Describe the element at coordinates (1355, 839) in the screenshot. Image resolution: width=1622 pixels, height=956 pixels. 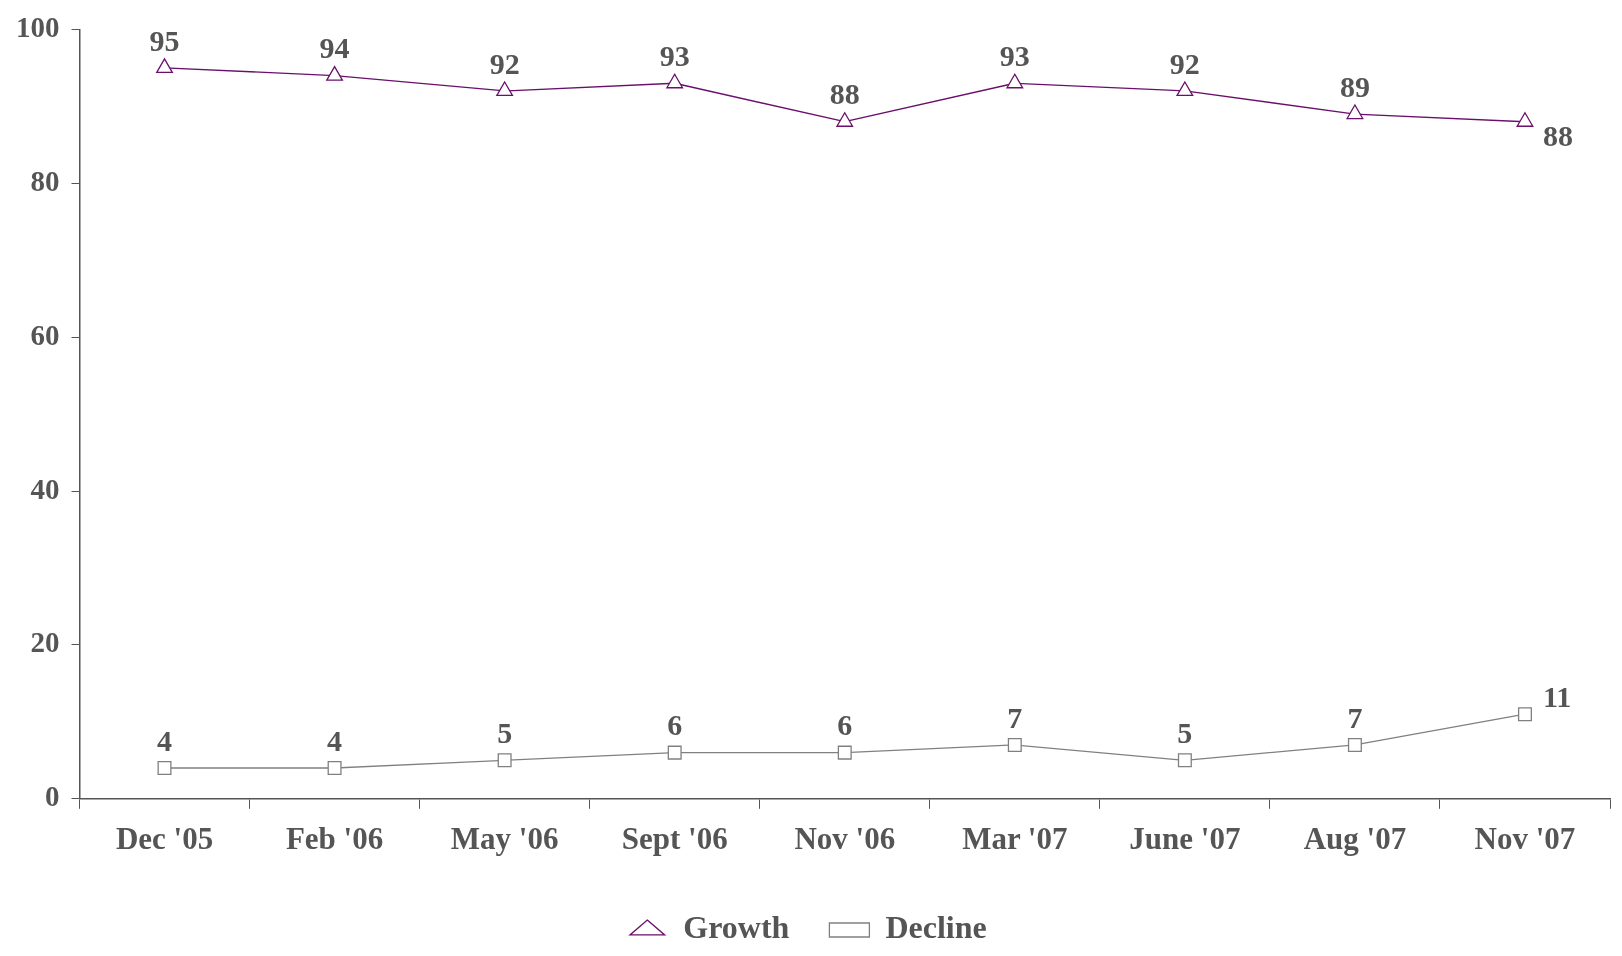
I see `x-tick-label: Aug '07` at that location.